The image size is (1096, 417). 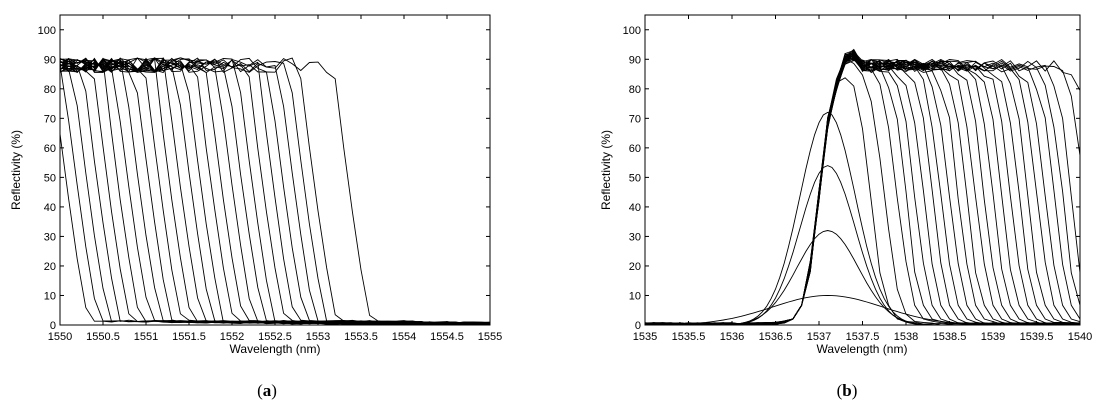 I want to click on panel-a-x-tick-label: 1554, so click(x=404, y=337).